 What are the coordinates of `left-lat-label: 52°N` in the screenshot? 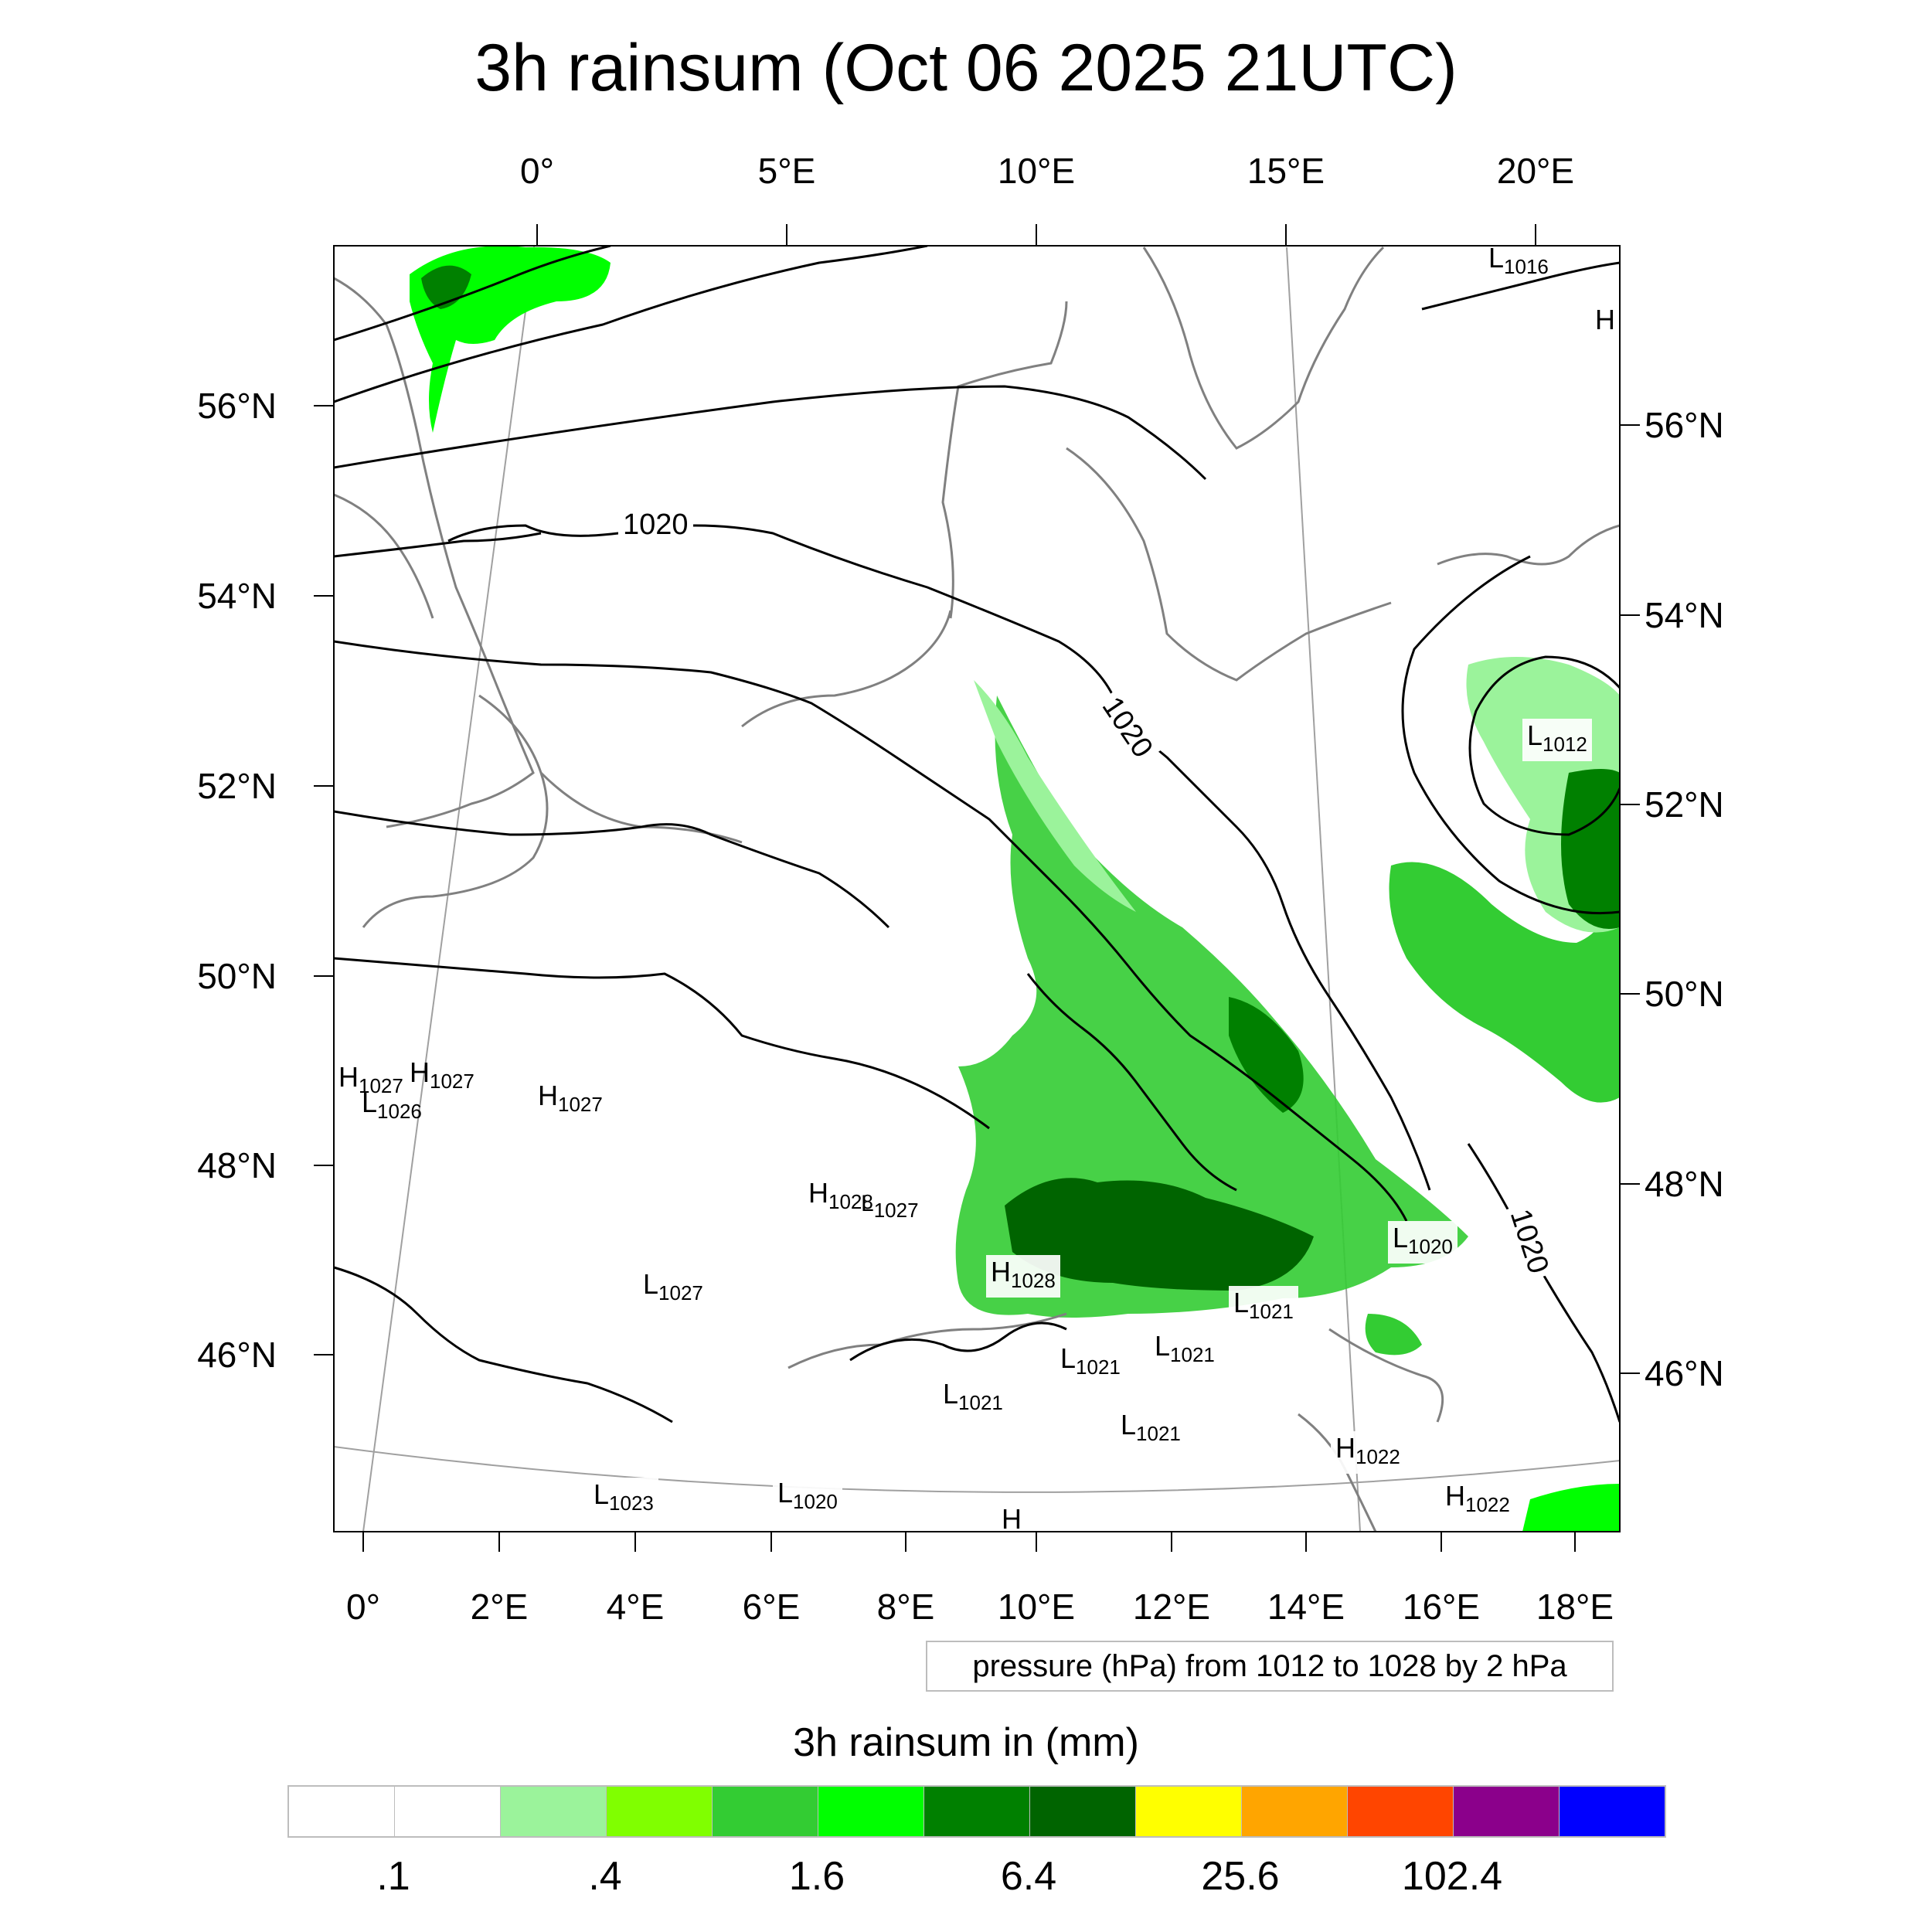 It's located at (237, 786).